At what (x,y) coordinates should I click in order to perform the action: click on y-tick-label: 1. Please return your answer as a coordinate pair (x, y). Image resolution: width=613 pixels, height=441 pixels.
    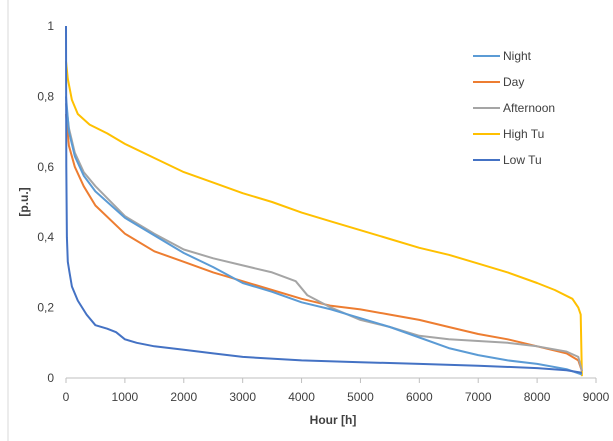
    Looking at the image, I should click on (50, 26).